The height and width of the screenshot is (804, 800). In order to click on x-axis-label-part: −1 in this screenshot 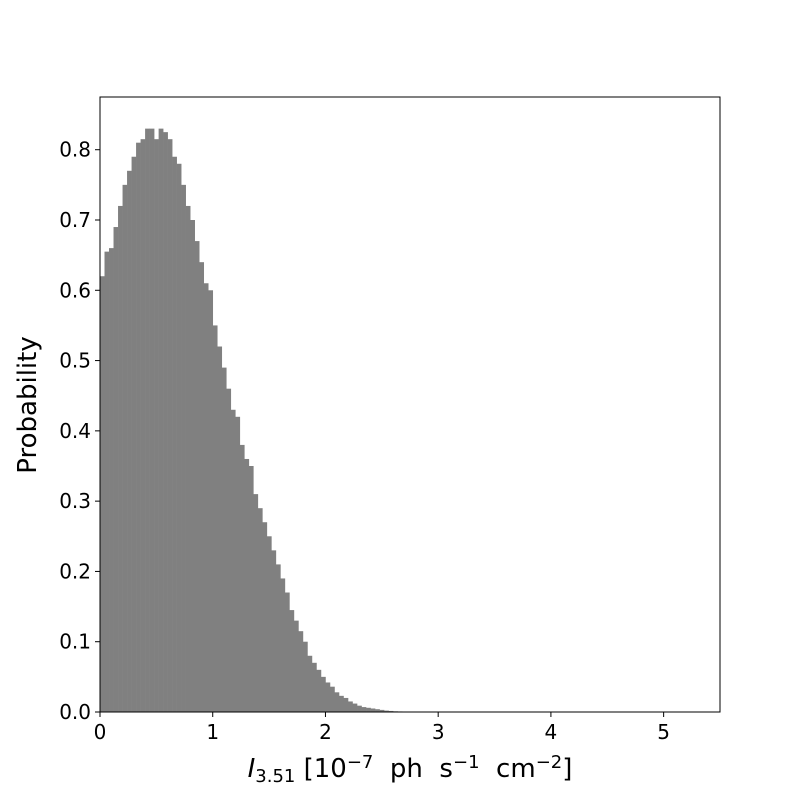, I will do `click(466, 762)`.